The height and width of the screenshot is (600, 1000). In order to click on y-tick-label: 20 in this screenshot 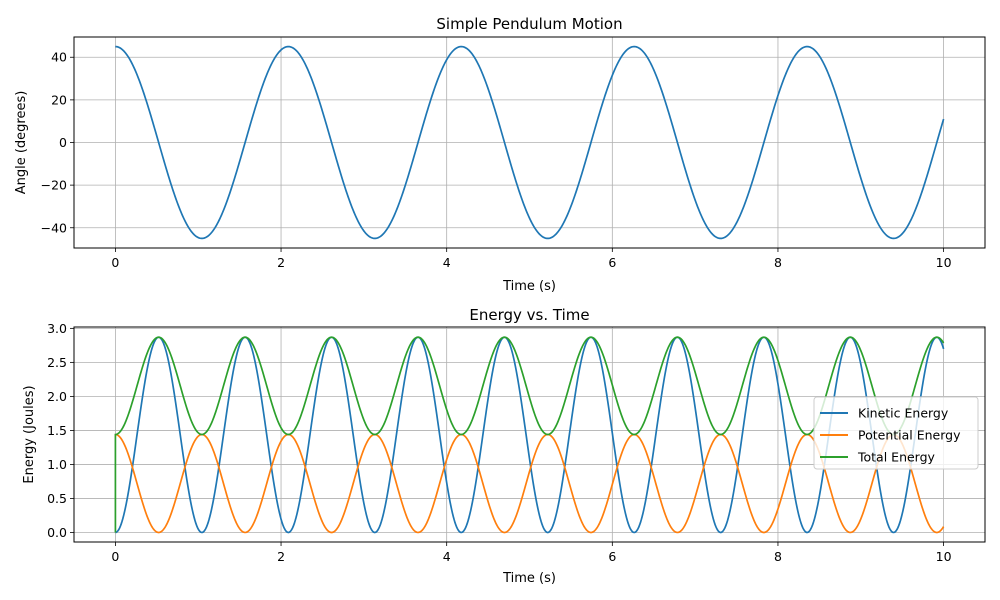, I will do `click(59, 99)`.